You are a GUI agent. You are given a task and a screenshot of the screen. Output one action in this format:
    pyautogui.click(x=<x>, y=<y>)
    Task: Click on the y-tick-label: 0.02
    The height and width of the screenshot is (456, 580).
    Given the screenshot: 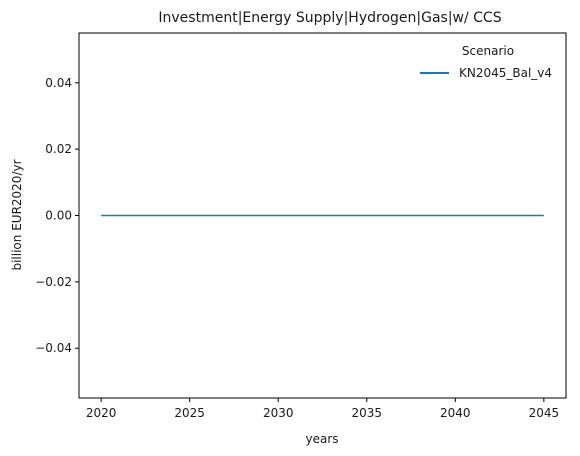 What is the action you would take?
    pyautogui.click(x=58, y=149)
    